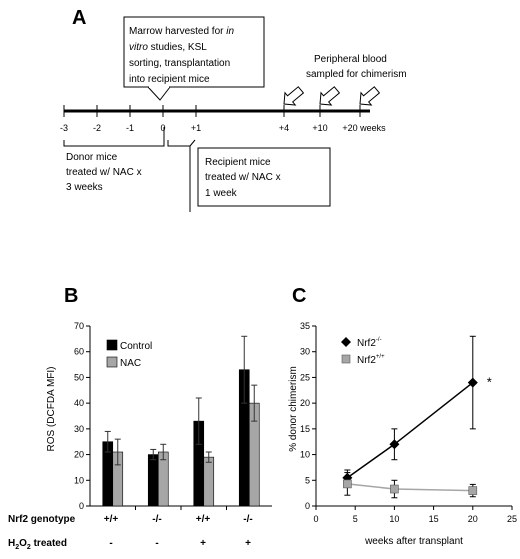  I want to click on recipient-box-line3: 1 week, so click(221, 193).